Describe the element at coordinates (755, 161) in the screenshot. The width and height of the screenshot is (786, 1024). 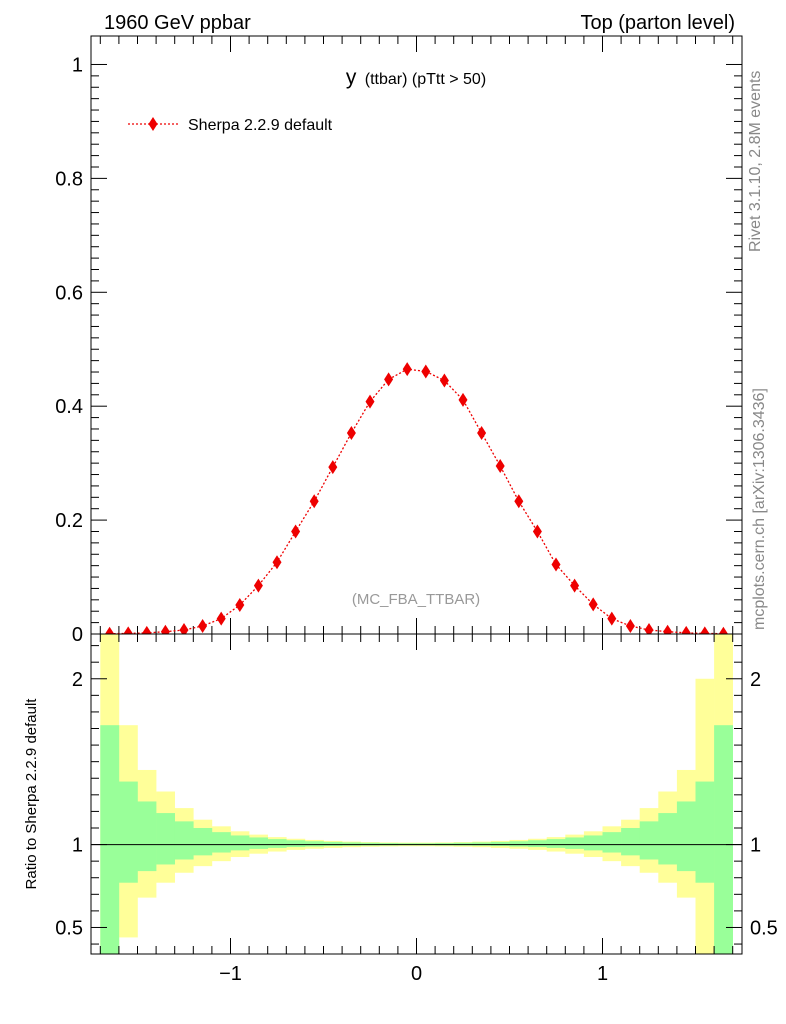
I see `rivet-label: Rivet 3.1.10, 2.8M events` at that location.